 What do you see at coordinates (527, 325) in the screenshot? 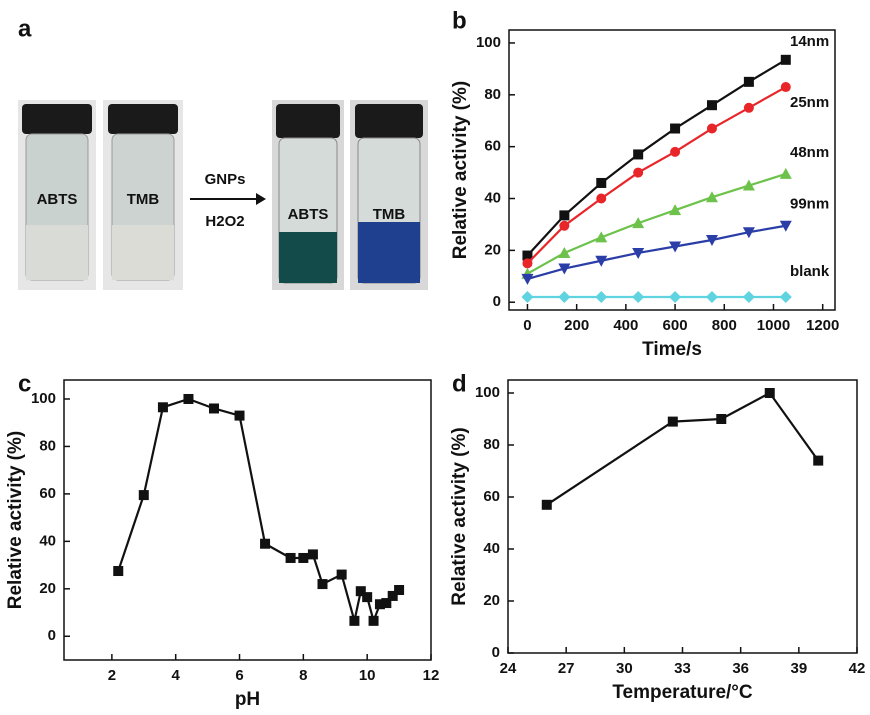
I see `x-tick-label: 0` at bounding box center [527, 325].